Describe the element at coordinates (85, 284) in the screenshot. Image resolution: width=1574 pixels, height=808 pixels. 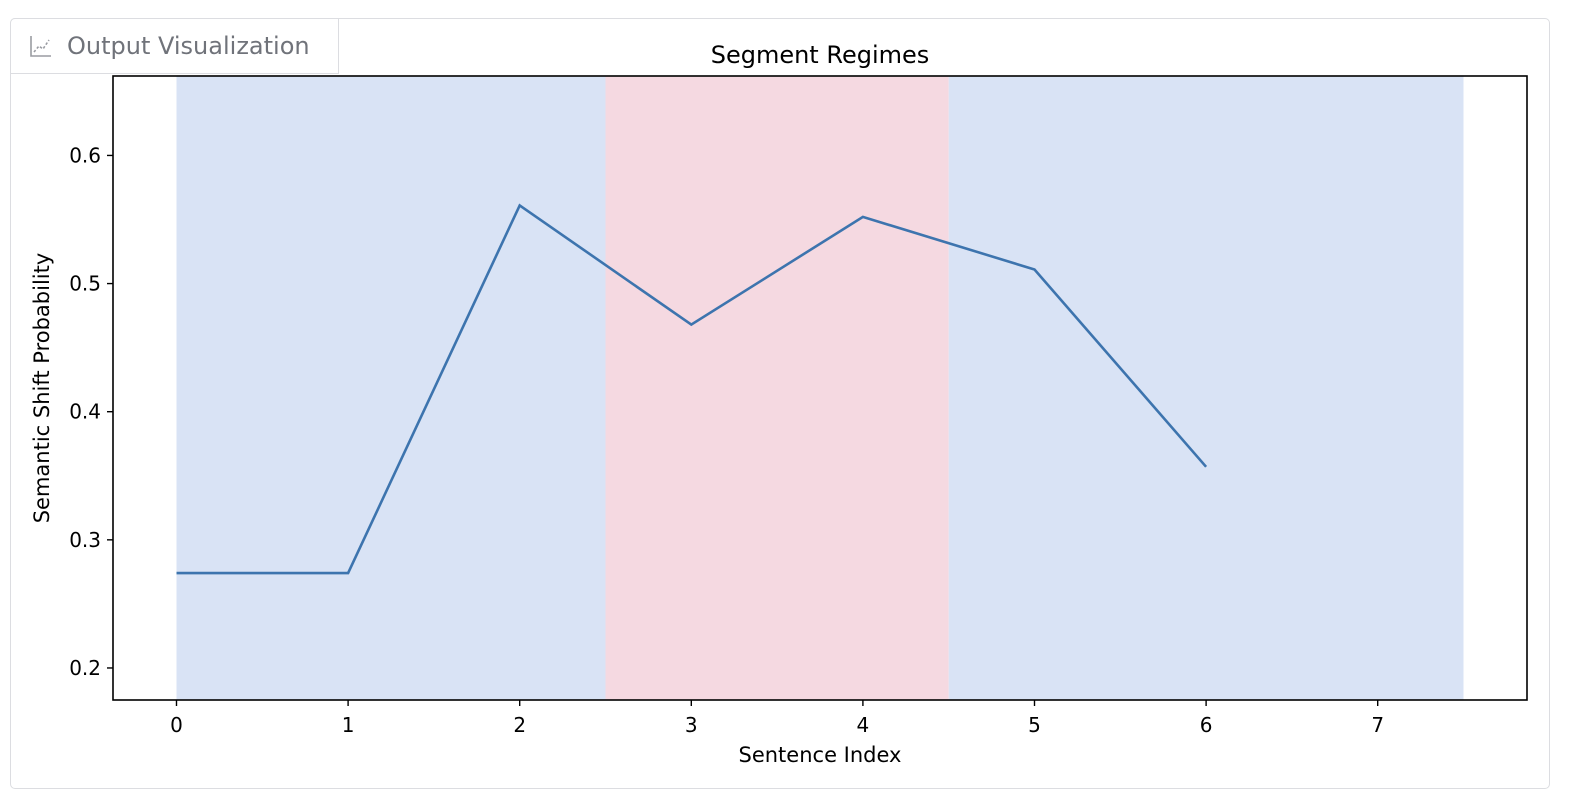
I see `y-tick-label: 0.5` at that location.